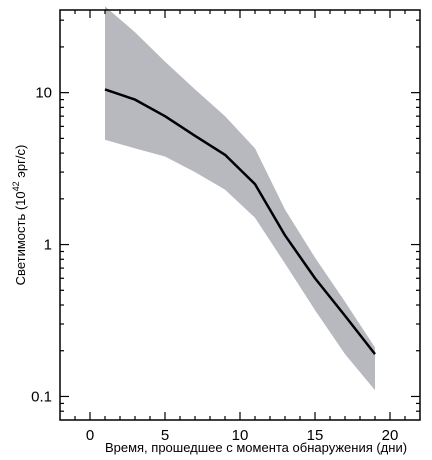 This screenshot has height=460, width=432. What do you see at coordinates (16, 186) in the screenshot?
I see `y-axis-title-exponent: 42` at bounding box center [16, 186].